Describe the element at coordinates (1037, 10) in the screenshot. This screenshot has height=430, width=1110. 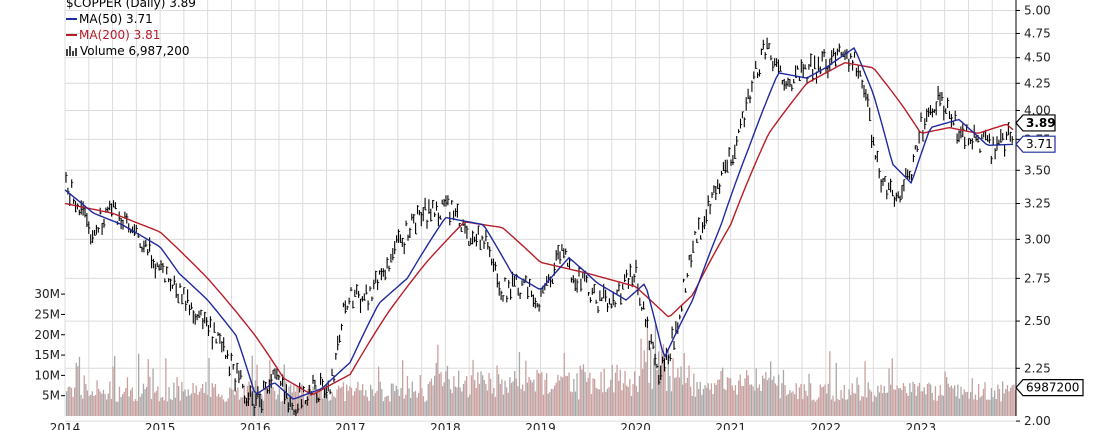
I see `price-tick-label: 5.00` at that location.